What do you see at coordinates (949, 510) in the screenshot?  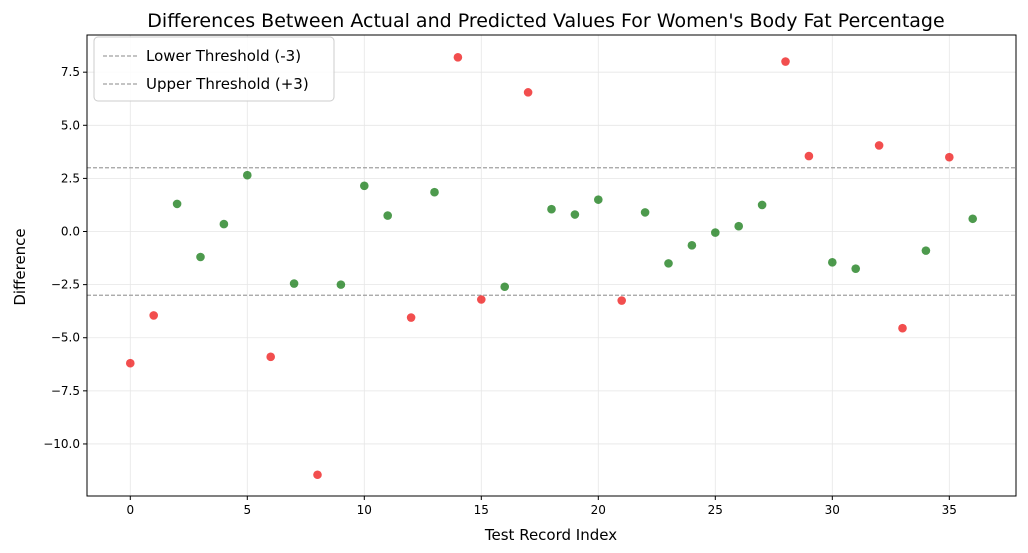 I see `x-tick-label: 35` at bounding box center [949, 510].